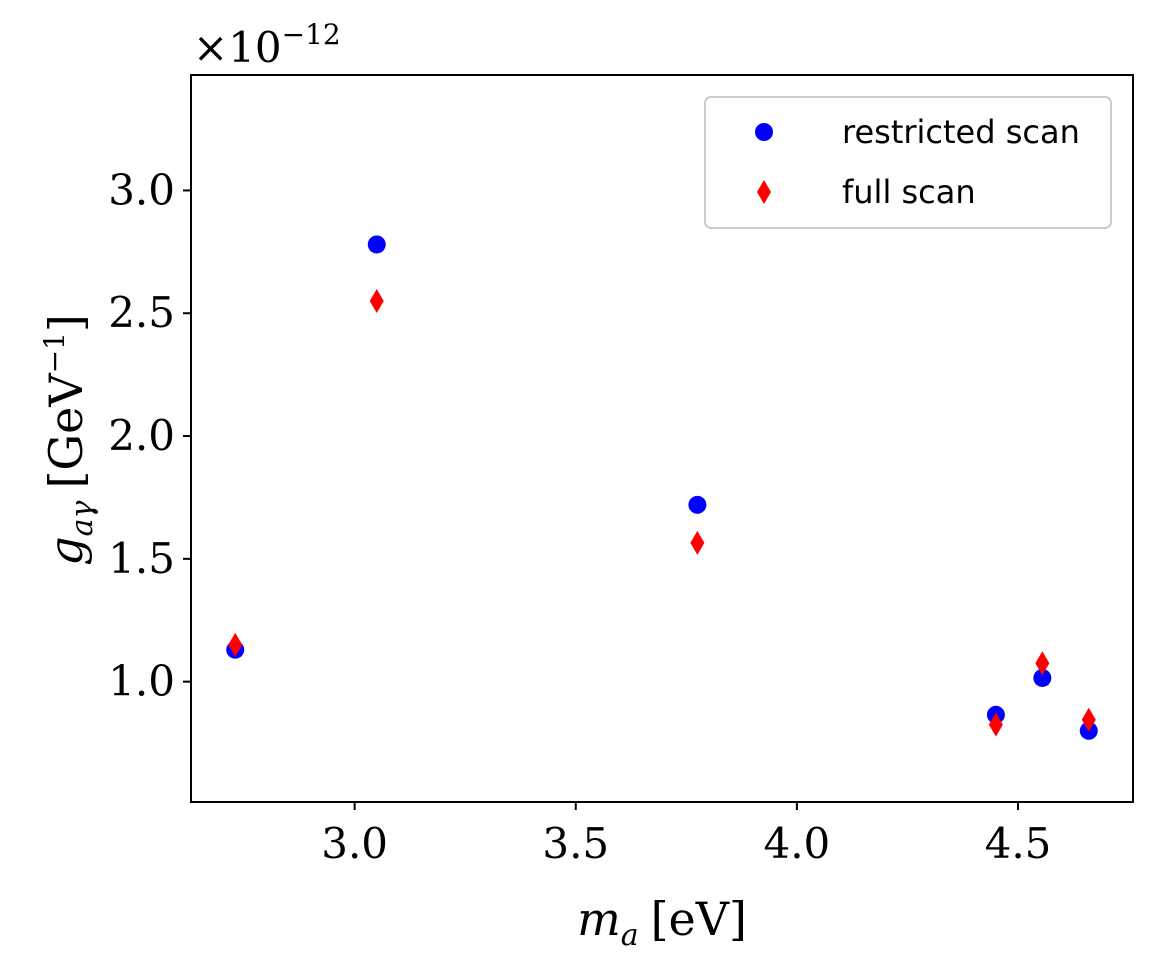  Describe the element at coordinates (82, 518) in the screenshot. I see `y-axis-label-subscript: aγ` at that location.